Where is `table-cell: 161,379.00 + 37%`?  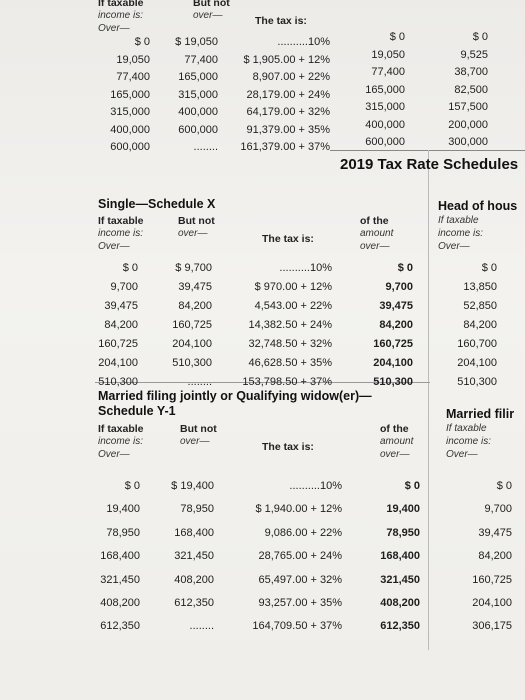
table-cell: 161,379.00 + 37% is located at coordinates (285, 147).